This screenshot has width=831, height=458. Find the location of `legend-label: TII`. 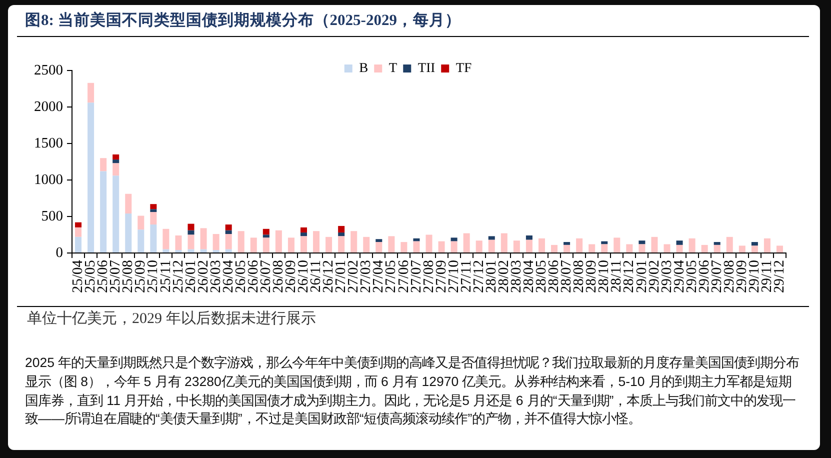

legend-label: TII is located at coordinates (427, 68).